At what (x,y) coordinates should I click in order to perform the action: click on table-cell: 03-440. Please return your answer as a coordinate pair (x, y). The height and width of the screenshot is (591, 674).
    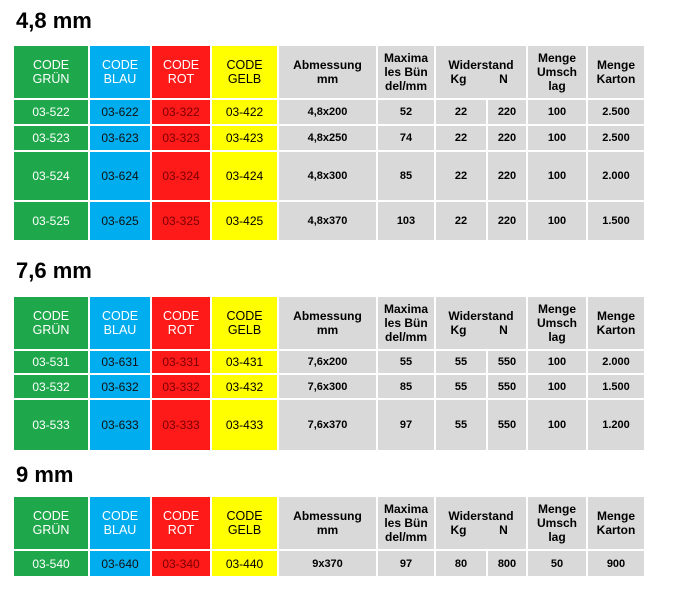
    Looking at the image, I should click on (244, 563).